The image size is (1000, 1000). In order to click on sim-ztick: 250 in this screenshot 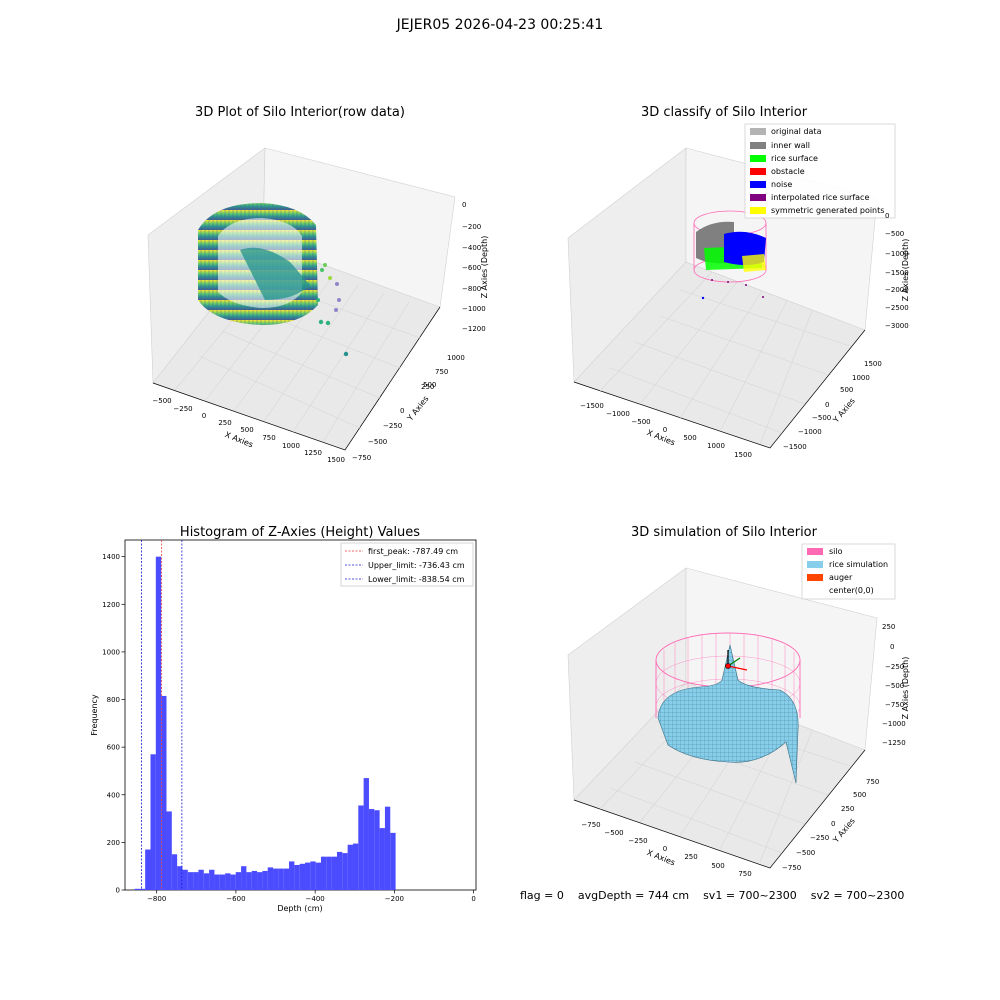, I will do `click(888, 627)`.